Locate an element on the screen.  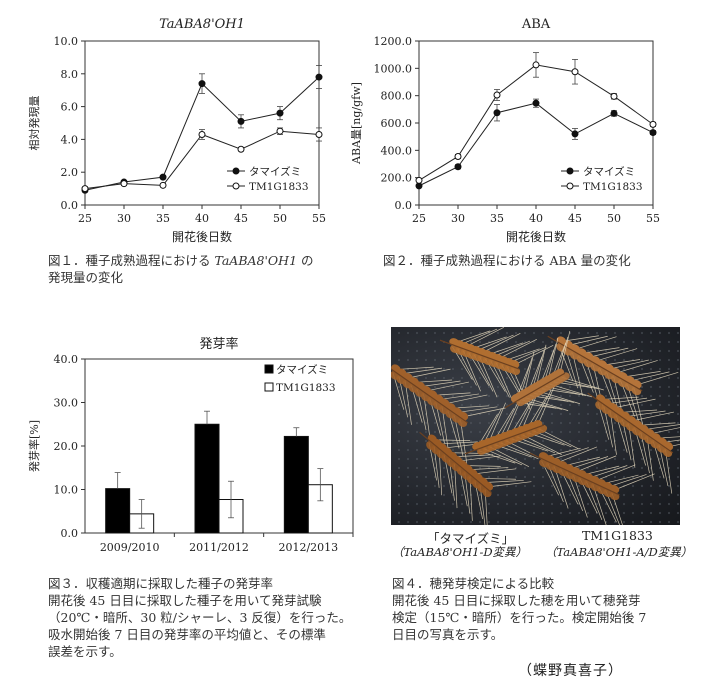
y-tick-label: 1000.0 is located at coordinates (393, 68).